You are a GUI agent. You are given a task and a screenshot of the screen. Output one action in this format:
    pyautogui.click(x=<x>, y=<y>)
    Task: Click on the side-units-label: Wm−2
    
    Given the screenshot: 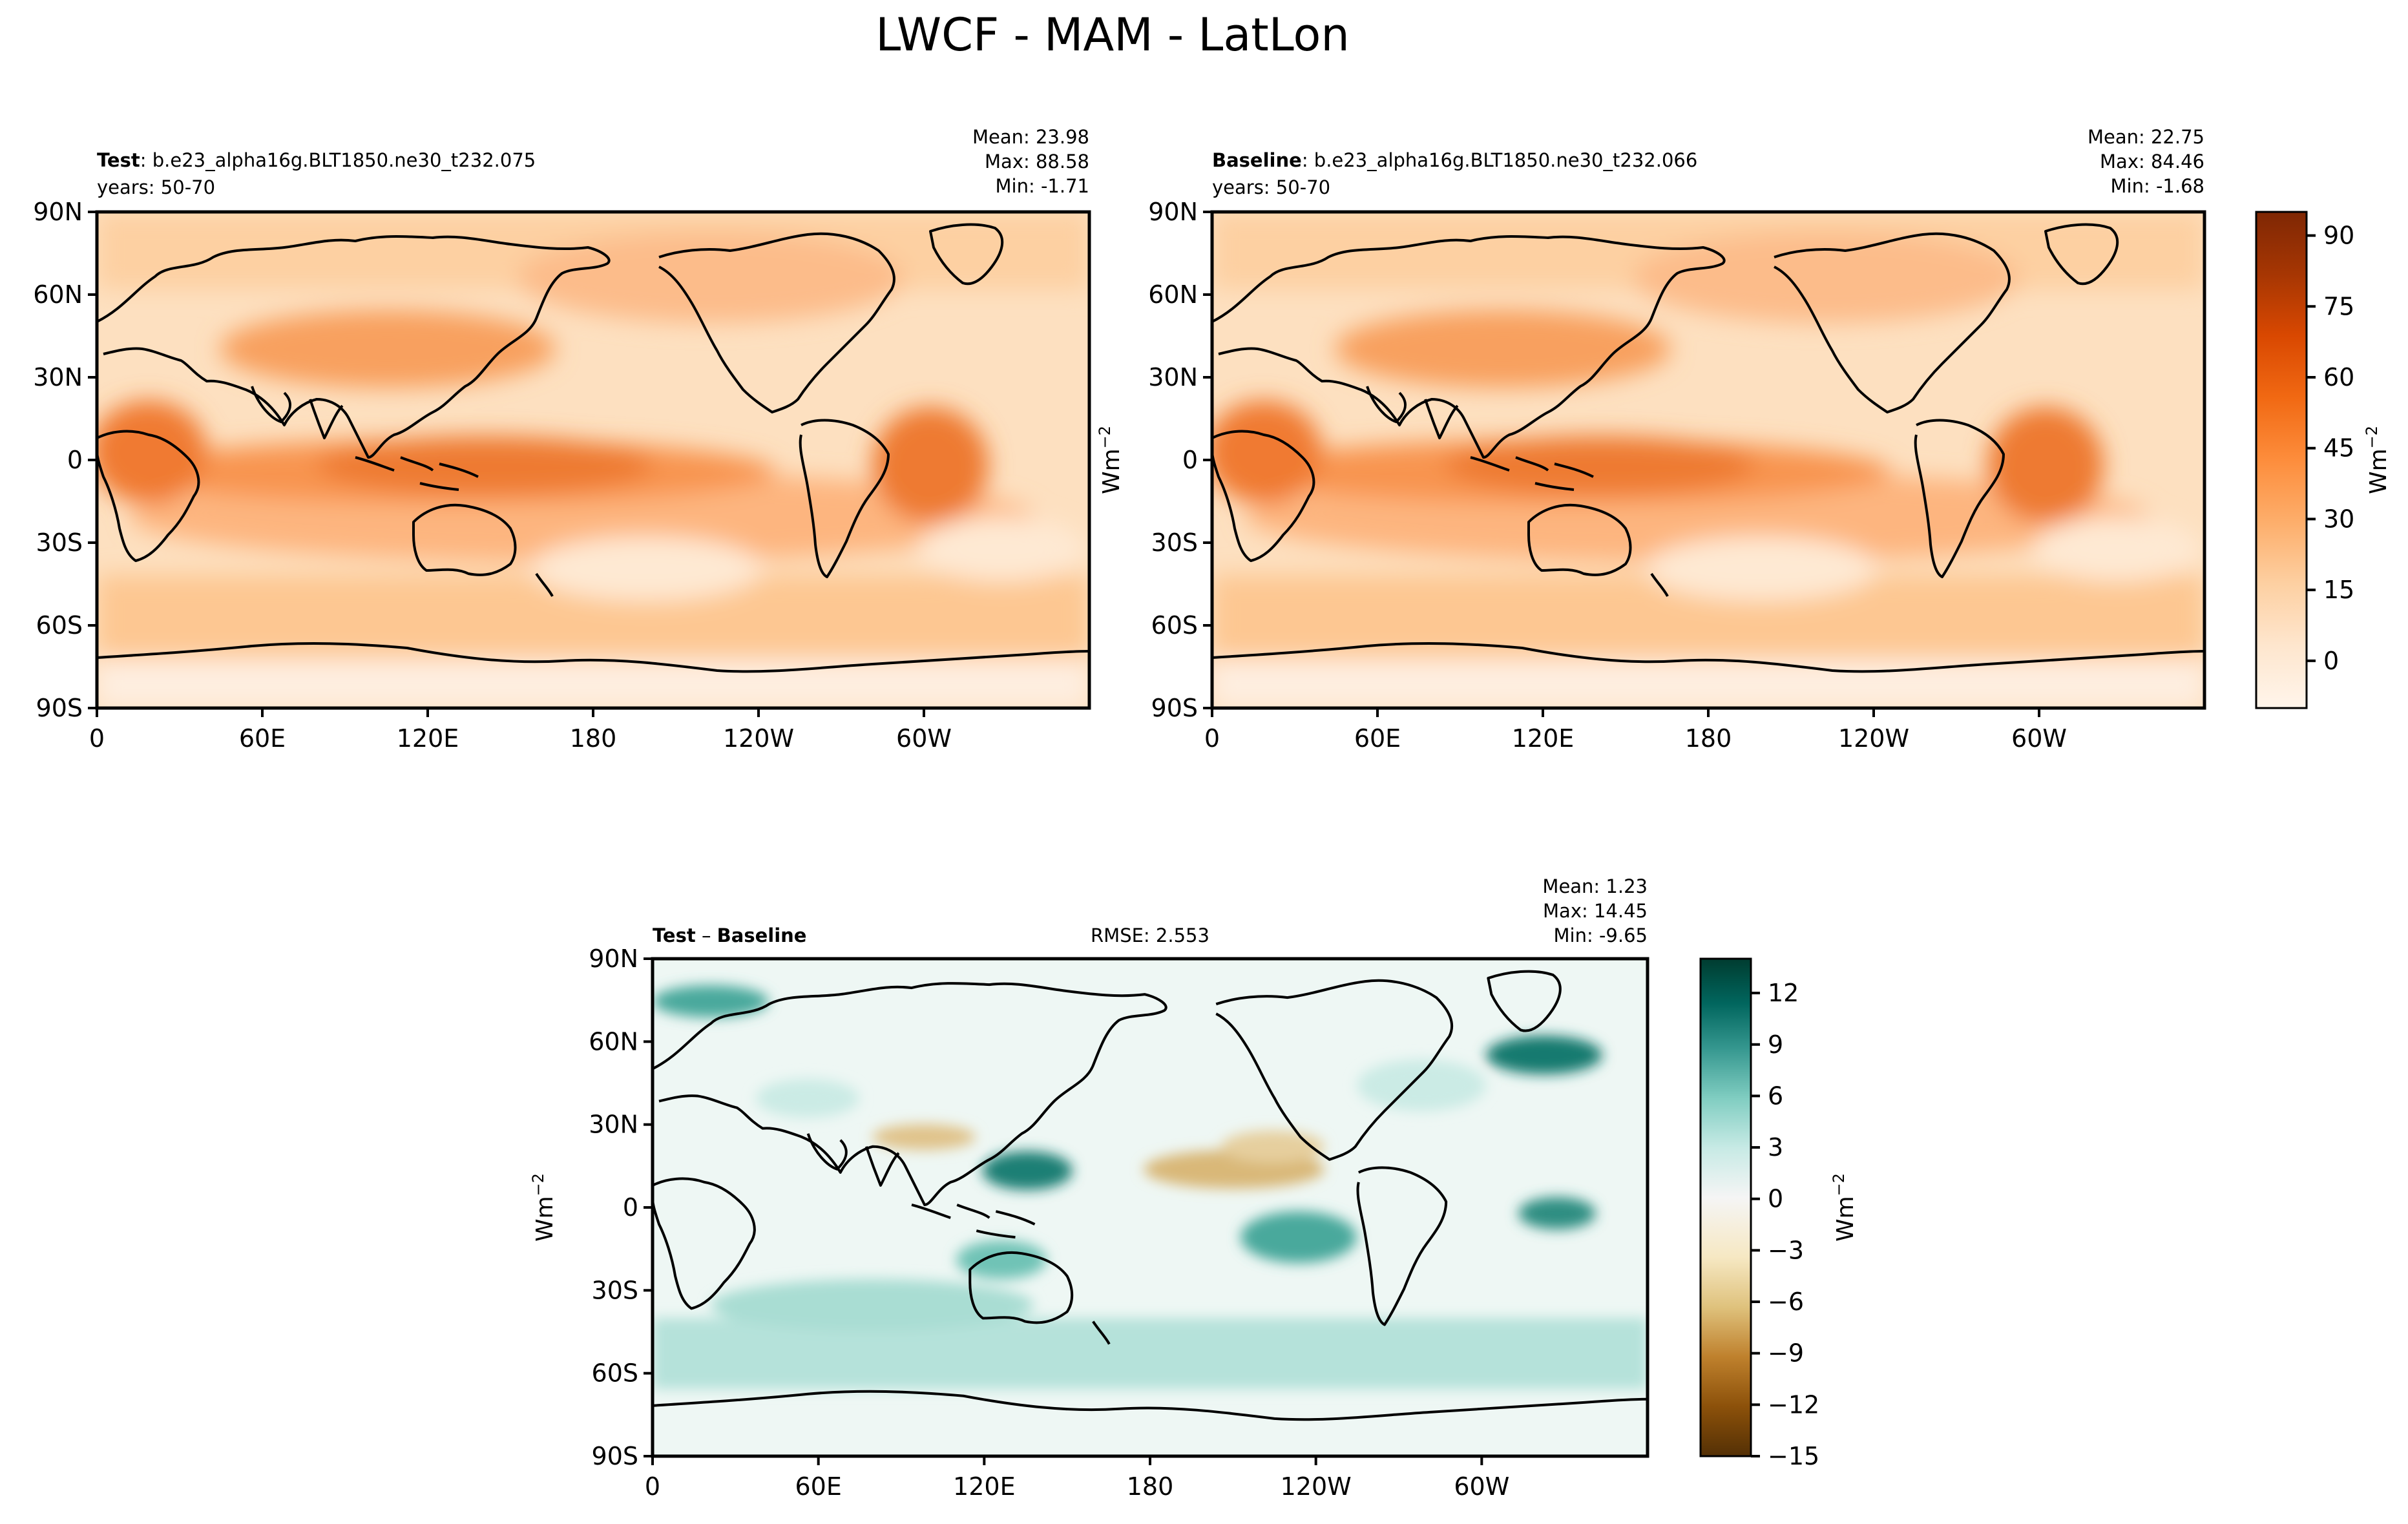 What is the action you would take?
    pyautogui.click(x=1110, y=460)
    